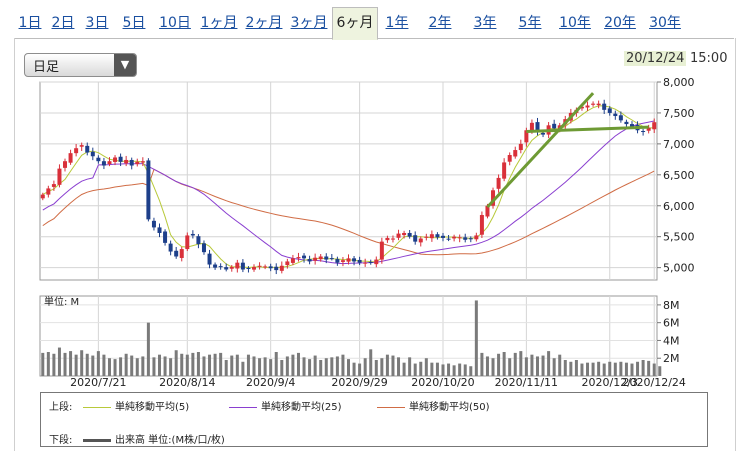 Image resolution: width=749 pixels, height=451 pixels. I want to click on tab-8: 6ヶ月, so click(355, 23).